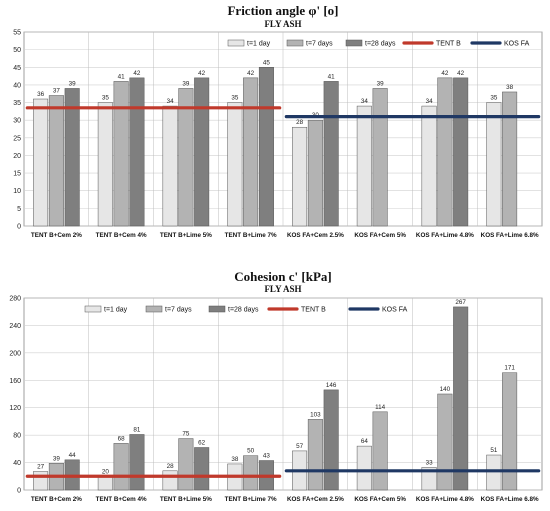  What do you see at coordinates (15, 299) in the screenshot?
I see `y-tick-label: 280` at bounding box center [15, 299].